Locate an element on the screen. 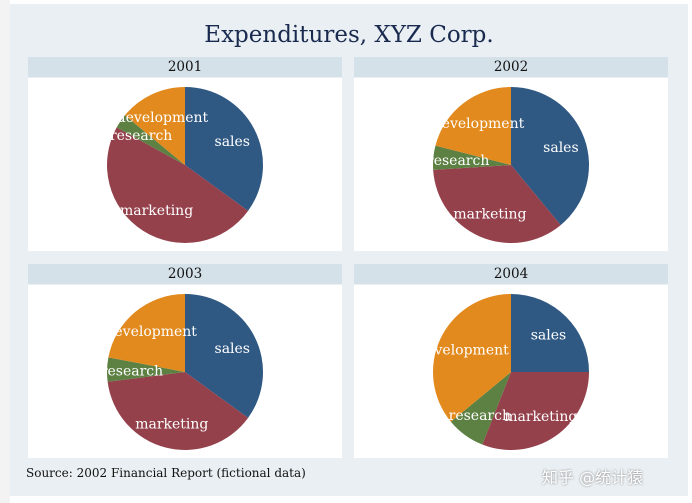 The height and width of the screenshot is (503, 692). chart-title: Expenditures, XYZ Corp. is located at coordinates (349, 35).